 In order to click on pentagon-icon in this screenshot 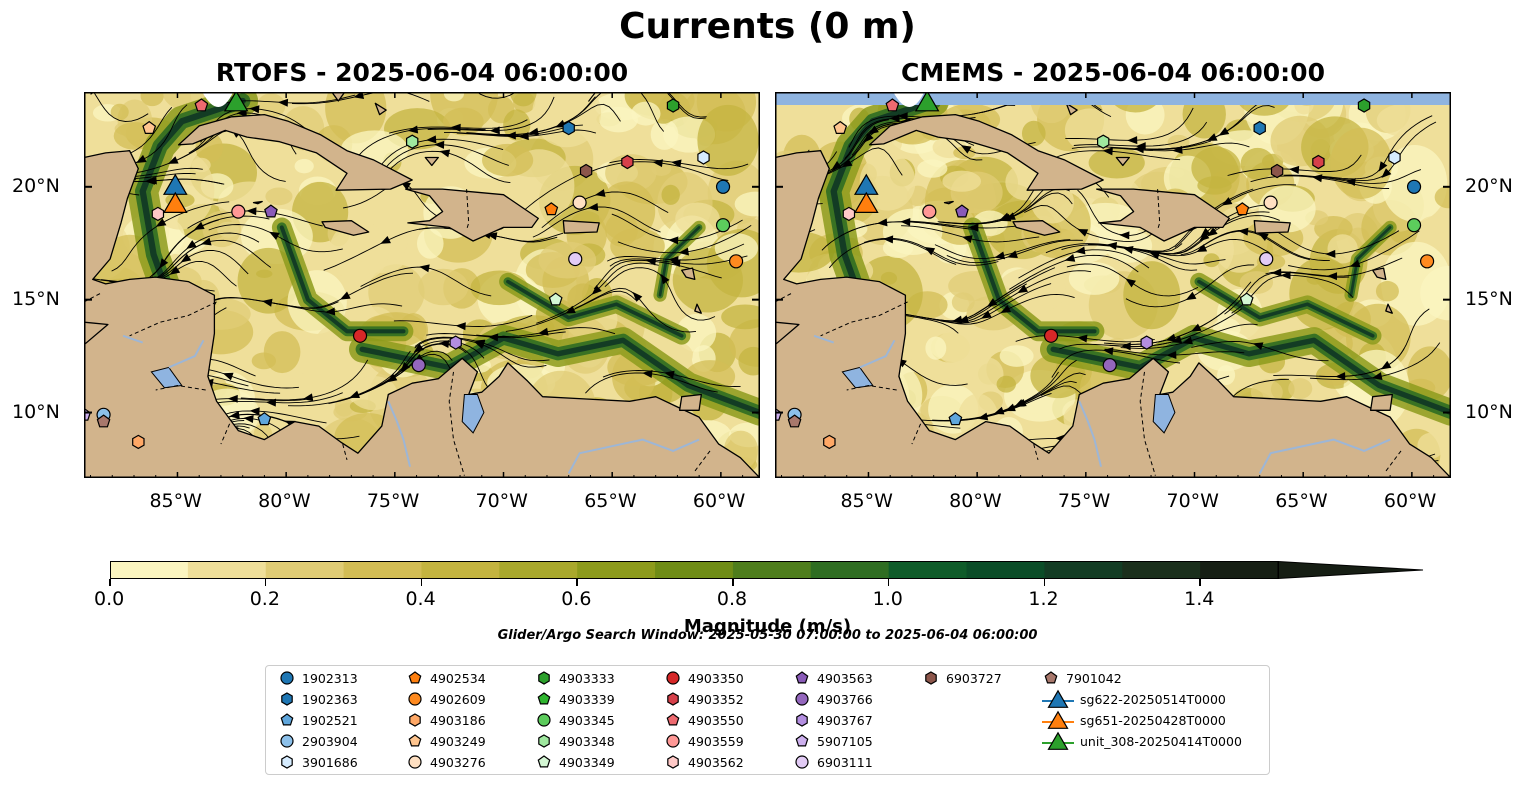, I will do `click(415, 677)`.